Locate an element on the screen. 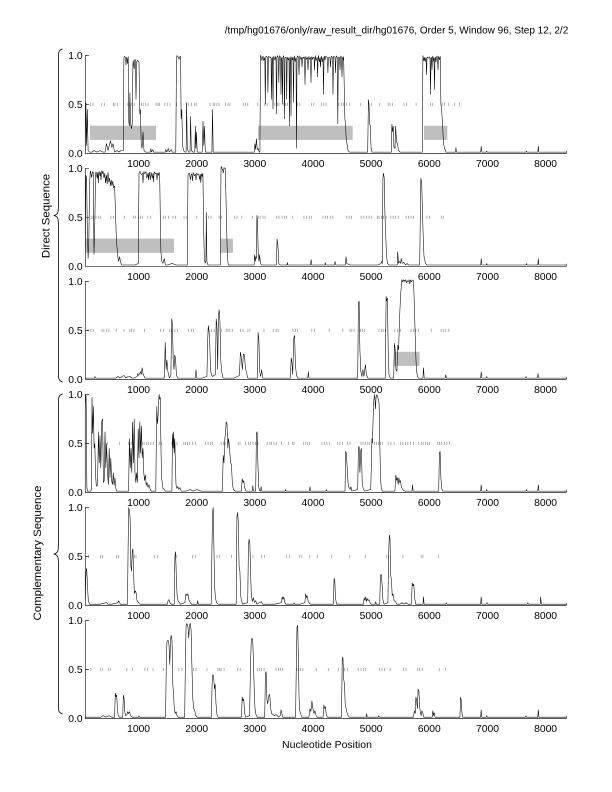 The image size is (612, 792). svg-text: Nucleotide Position is located at coordinates (327, 745).